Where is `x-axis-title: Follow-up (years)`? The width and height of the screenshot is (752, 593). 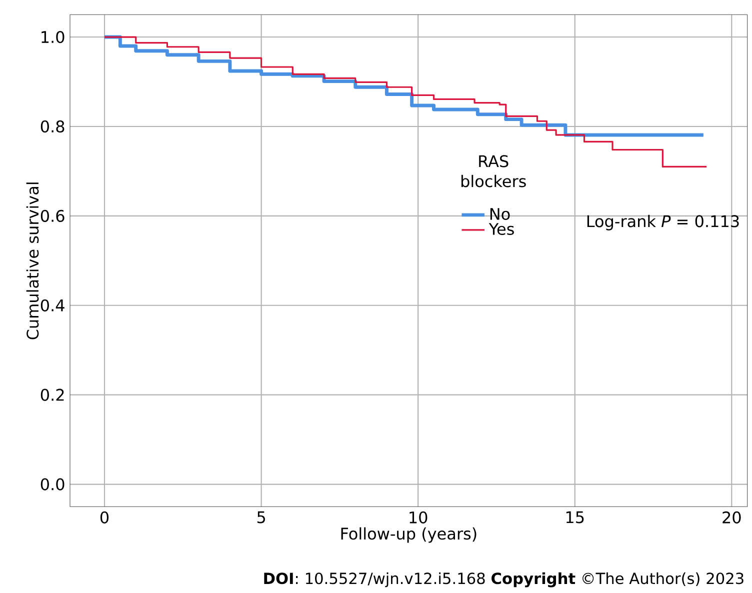
x-axis-title: Follow-up (years) is located at coordinates (408, 535).